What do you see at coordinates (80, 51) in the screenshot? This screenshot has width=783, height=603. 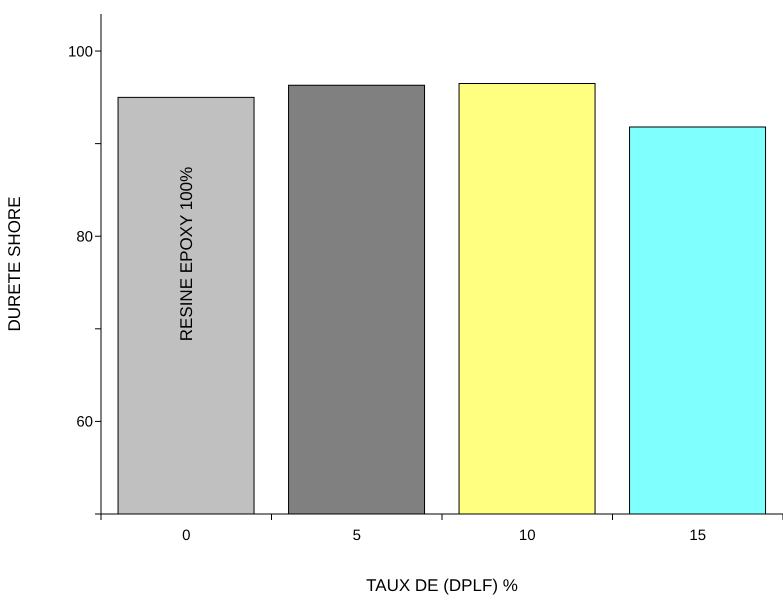 I see `y-tick-label: 100` at bounding box center [80, 51].